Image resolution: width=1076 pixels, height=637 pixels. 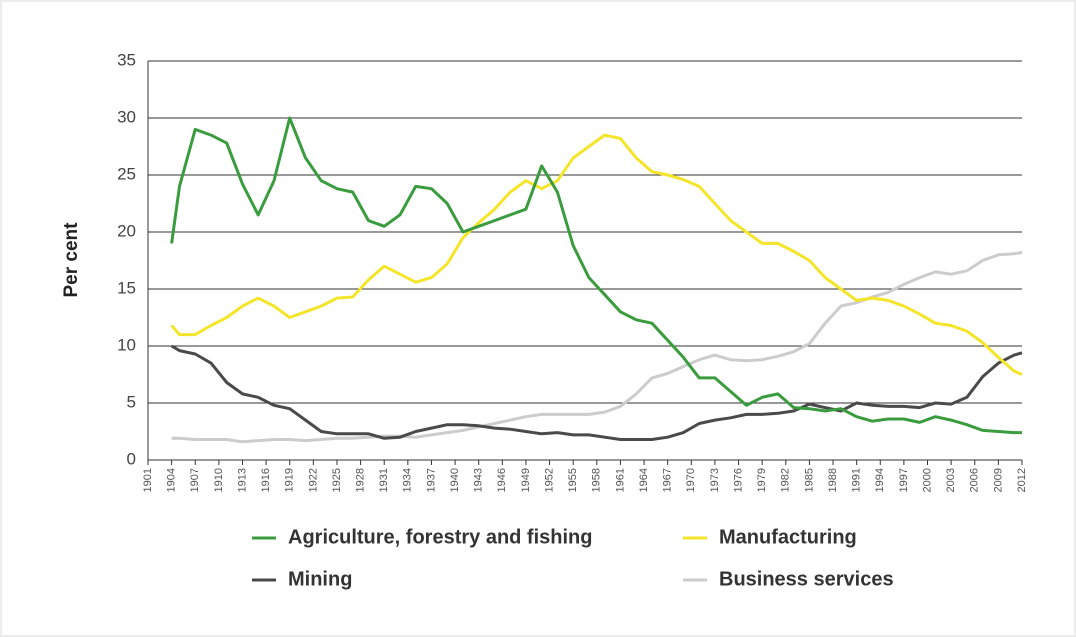 What do you see at coordinates (786, 480) in the screenshot?
I see `x-tick-label: 1982` at bounding box center [786, 480].